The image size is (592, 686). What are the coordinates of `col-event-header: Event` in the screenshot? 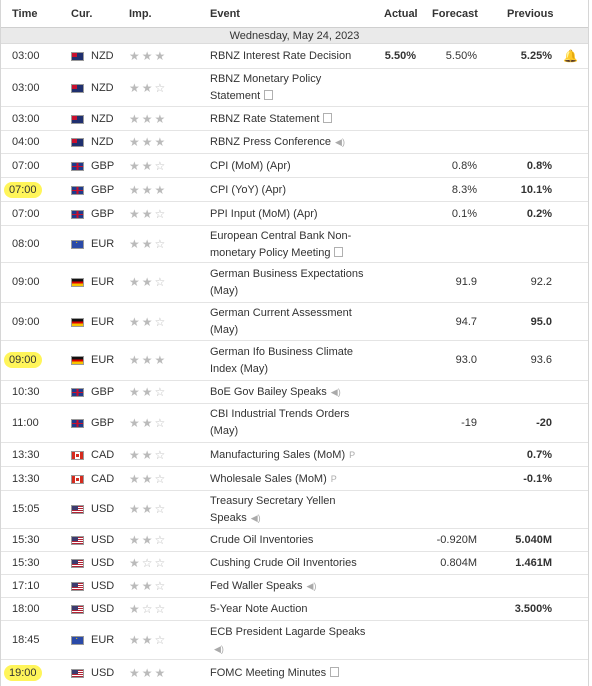 It's located at (225, 14).